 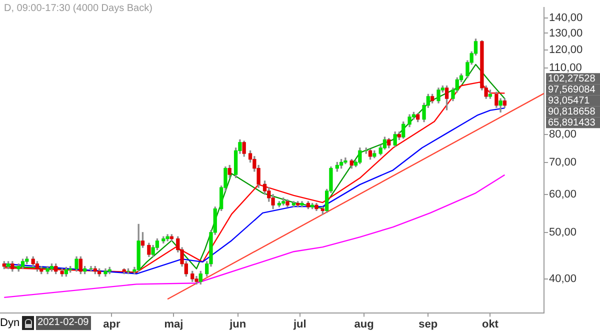 I want to click on y-tick-label: 140,00, so click(x=566, y=18).